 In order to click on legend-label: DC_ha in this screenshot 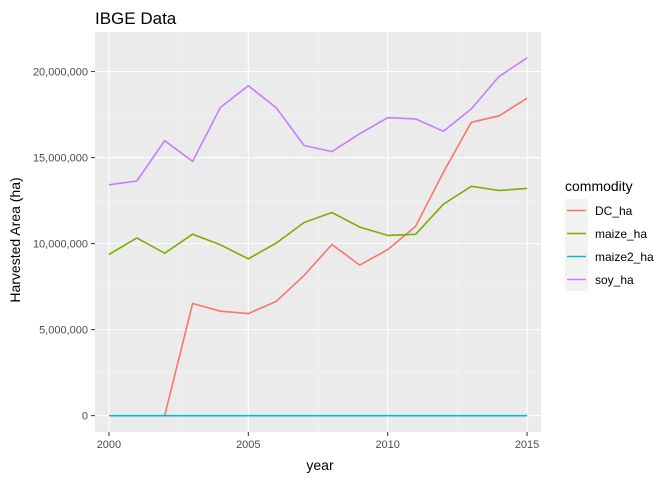, I will do `click(614, 211)`.